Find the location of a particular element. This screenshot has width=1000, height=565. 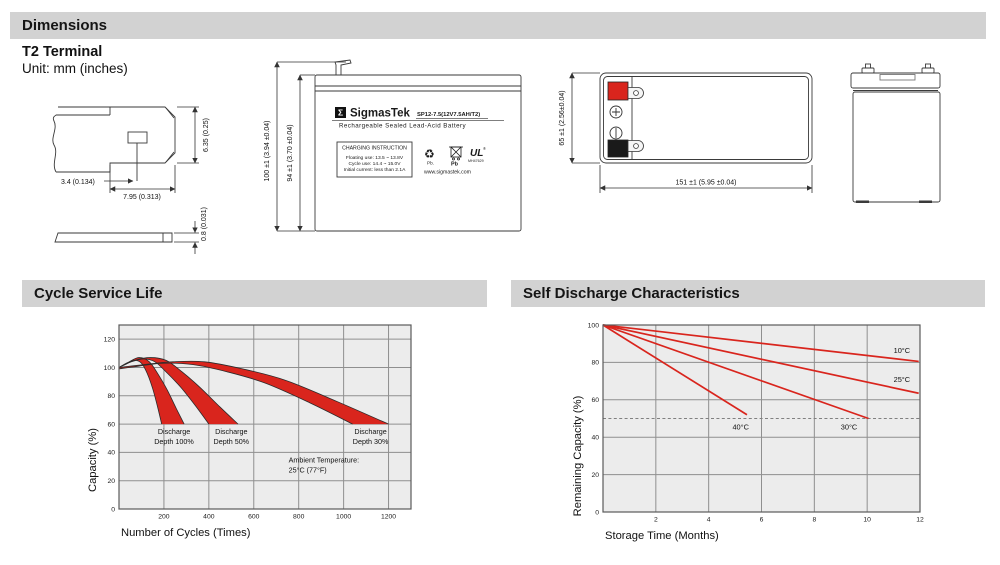

label-subtitle: Rechargeable Sealed Lead-Acid Battery is located at coordinates (403, 126).